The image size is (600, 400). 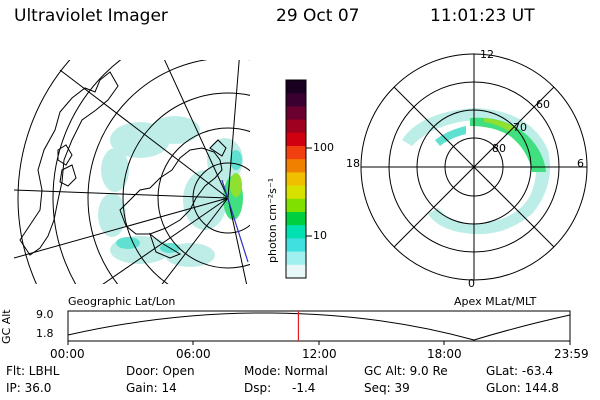 I want to click on status-glon: GLon: 144.8, so click(x=522, y=388).